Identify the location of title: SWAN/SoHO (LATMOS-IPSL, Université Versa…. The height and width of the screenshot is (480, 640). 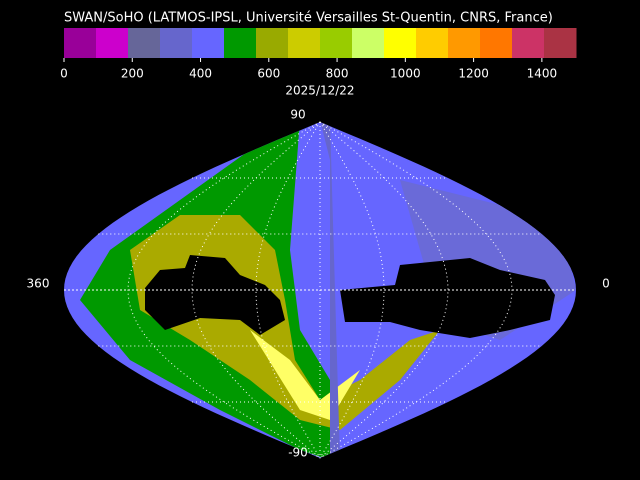
(308, 18).